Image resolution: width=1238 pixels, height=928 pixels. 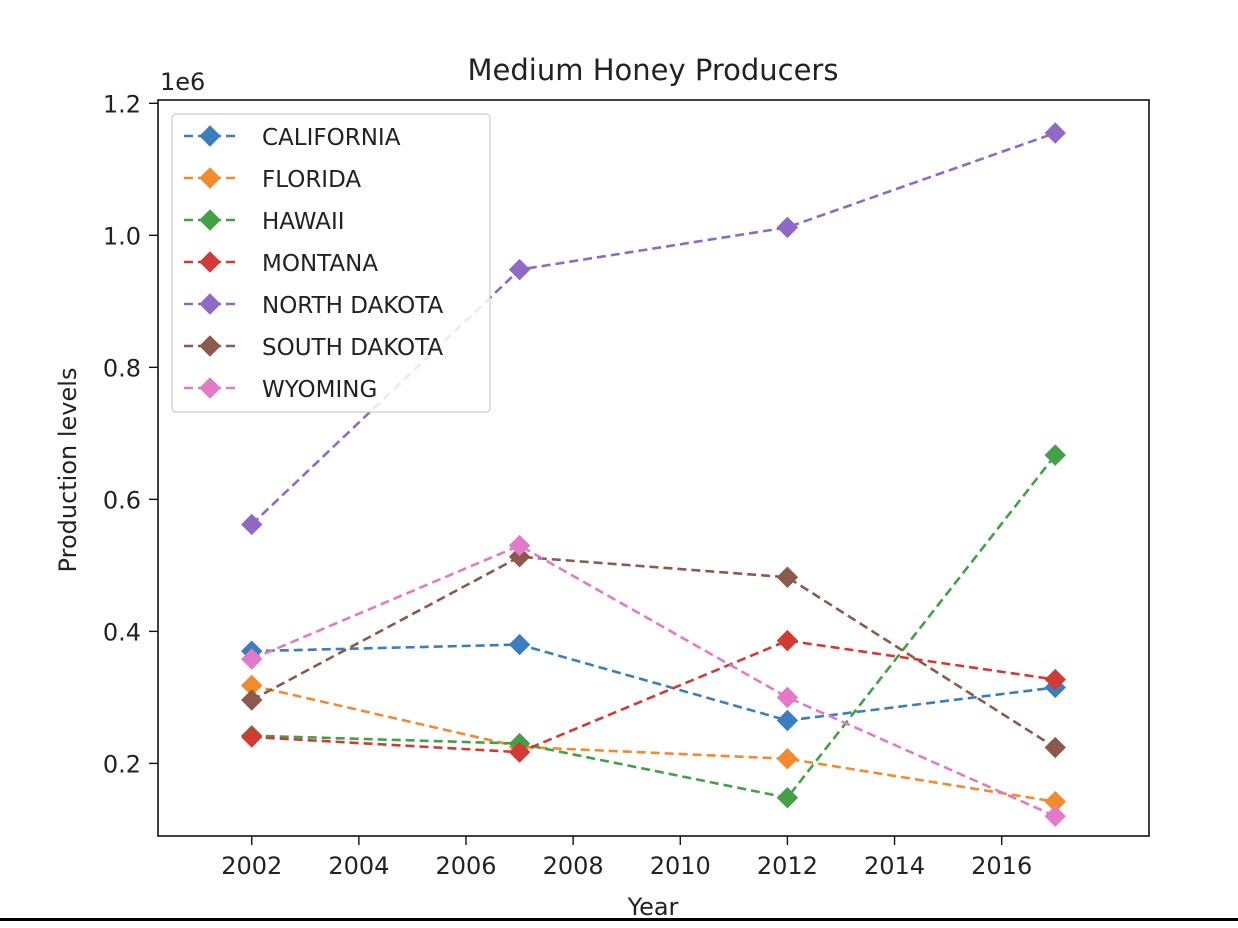 I want to click on legend-item-hawaii: HAWAII, so click(x=264, y=222).